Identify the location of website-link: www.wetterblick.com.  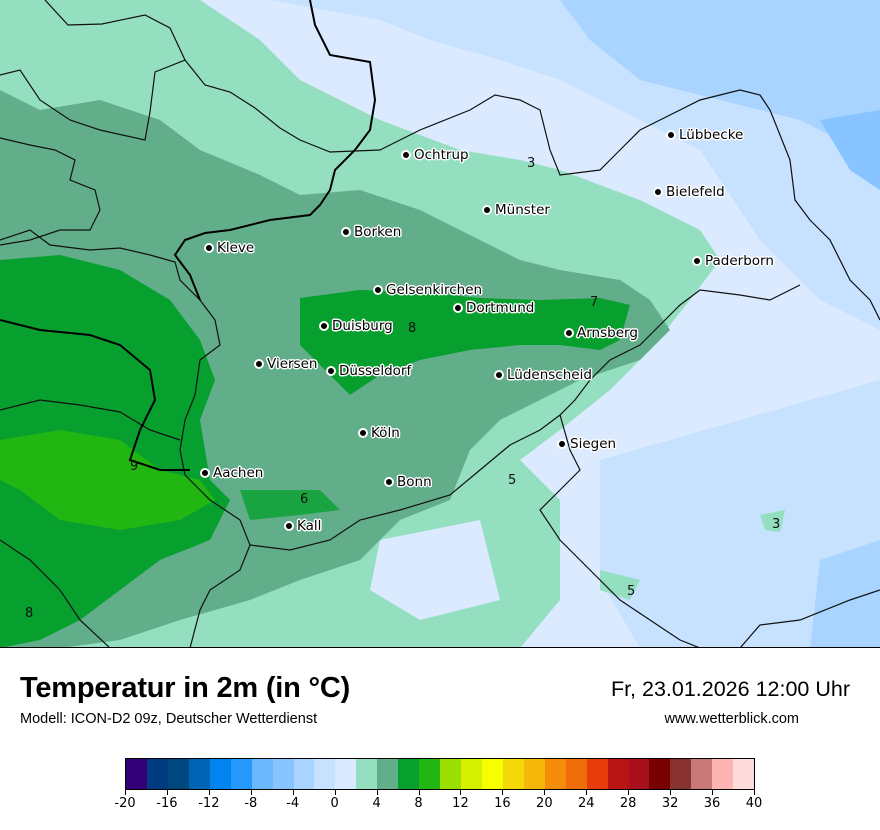
(731, 719).